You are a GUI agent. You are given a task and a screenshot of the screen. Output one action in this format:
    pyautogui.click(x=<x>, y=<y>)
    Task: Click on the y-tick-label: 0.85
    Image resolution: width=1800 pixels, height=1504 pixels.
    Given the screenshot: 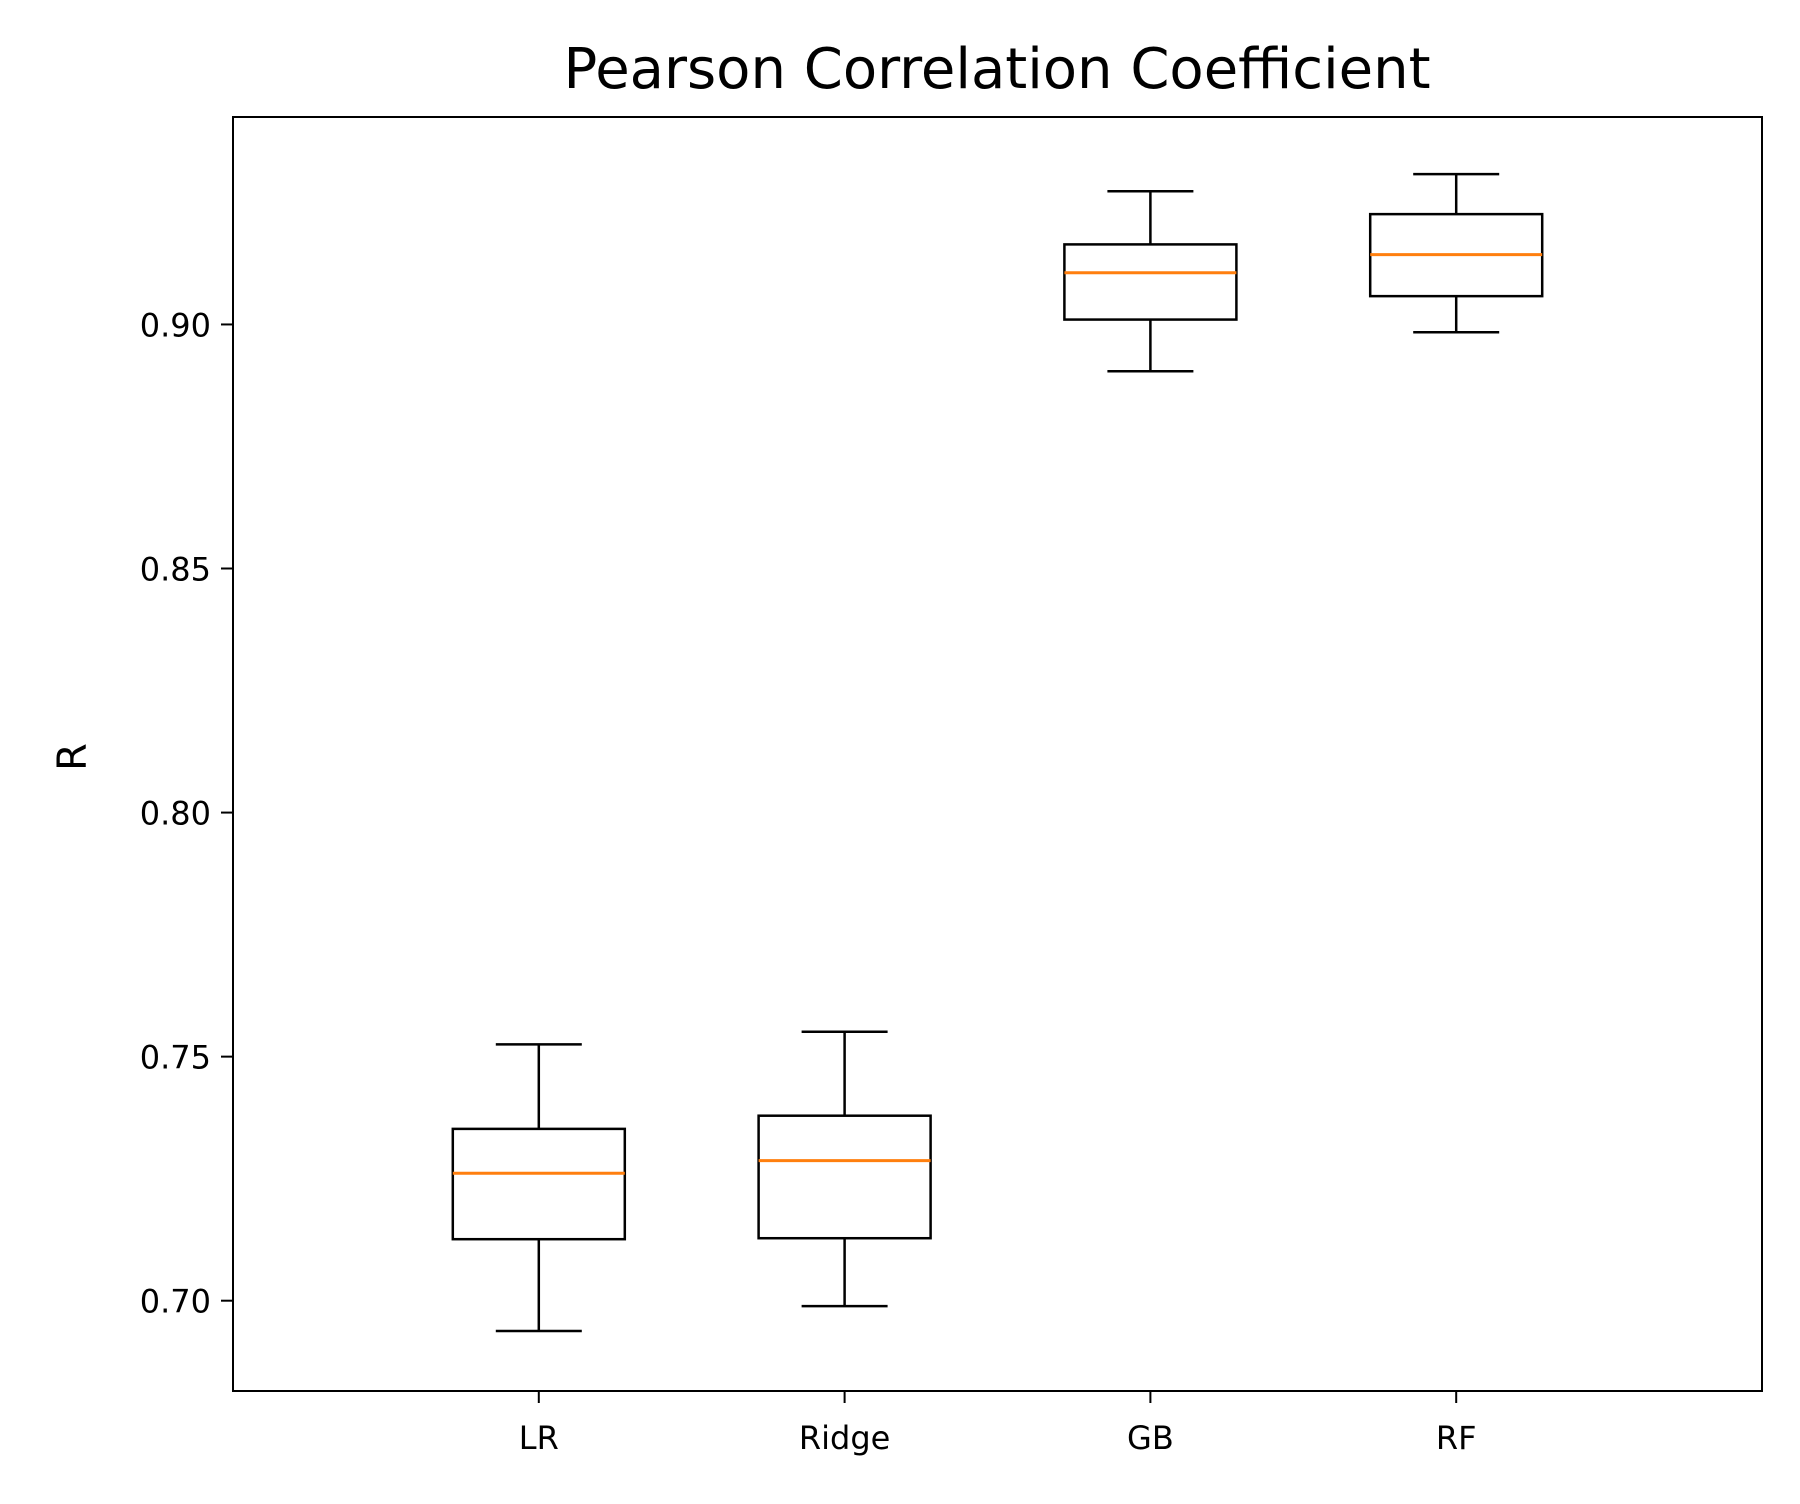 What is the action you would take?
    pyautogui.click(x=175, y=570)
    